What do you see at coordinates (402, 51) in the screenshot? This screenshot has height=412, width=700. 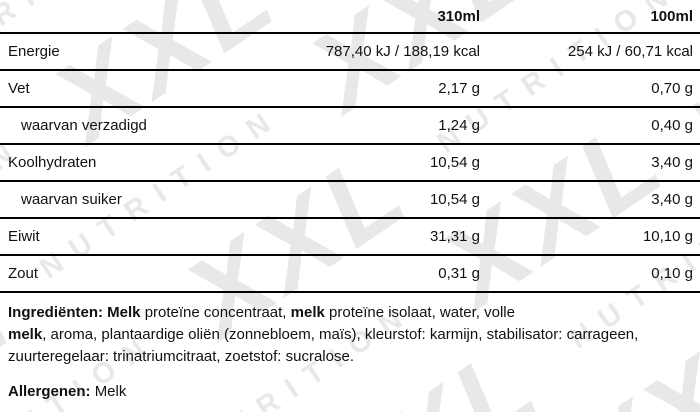 I see `row-value-310ml: 787,40 kJ / 188,19 kcal` at bounding box center [402, 51].